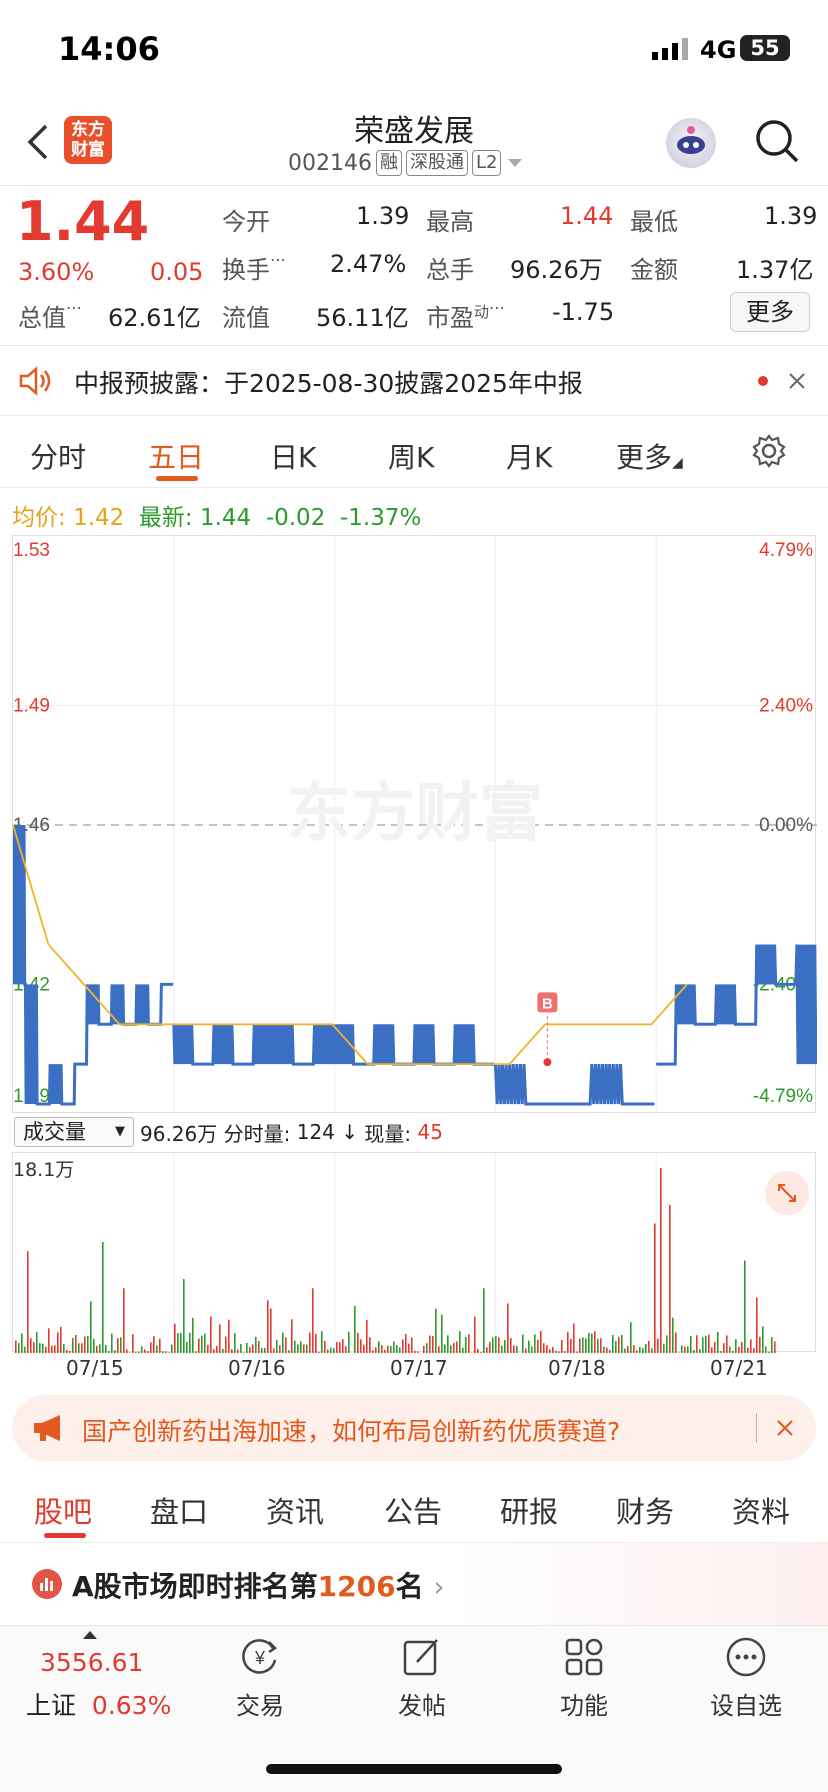 Image resolution: width=828 pixels, height=1792 pixels. I want to click on clock: 14:06, so click(109, 49).